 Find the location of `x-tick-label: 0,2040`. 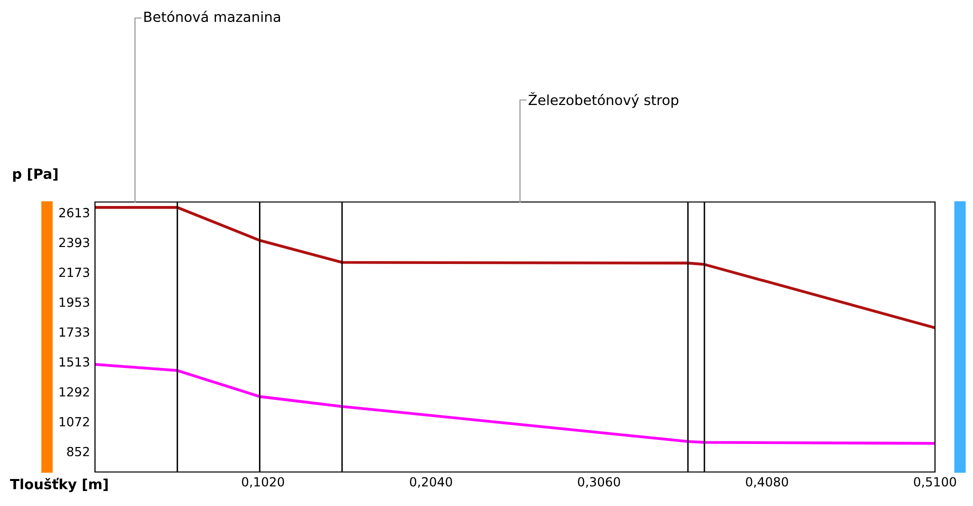

x-tick-label: 0,2040 is located at coordinates (431, 482).